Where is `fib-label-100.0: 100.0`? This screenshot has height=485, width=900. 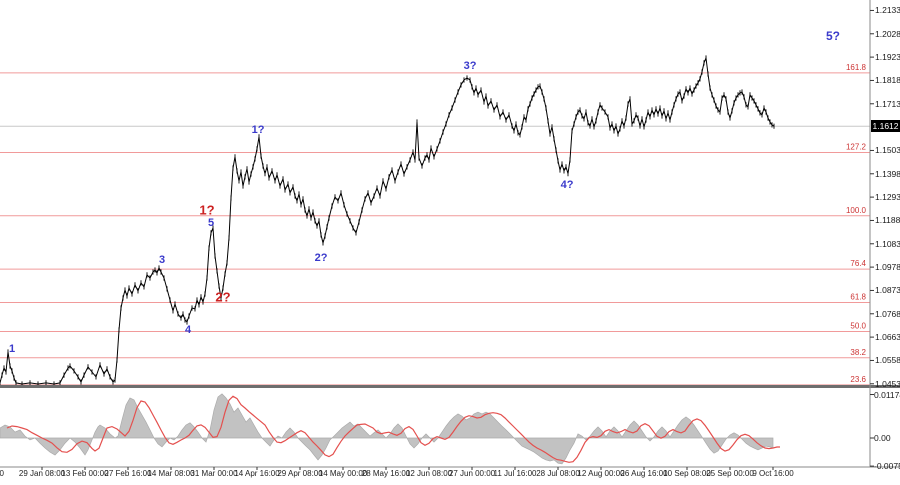
fib-label-100.0: 100.0 is located at coordinates (856, 210).